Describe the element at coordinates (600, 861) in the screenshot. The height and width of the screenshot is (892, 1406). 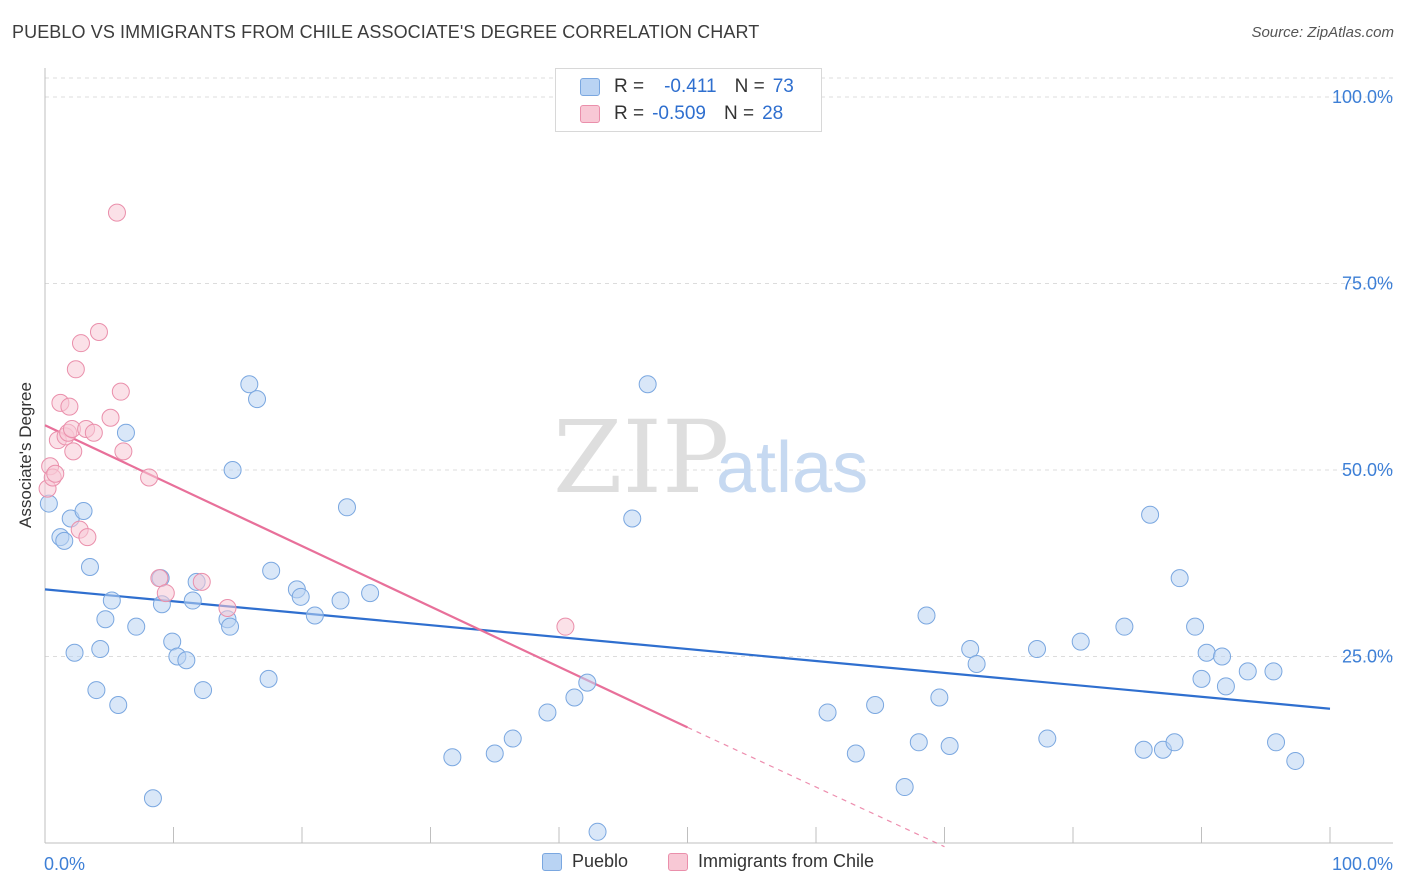
I see `legend-pueblo-label: Pueblo` at that location.